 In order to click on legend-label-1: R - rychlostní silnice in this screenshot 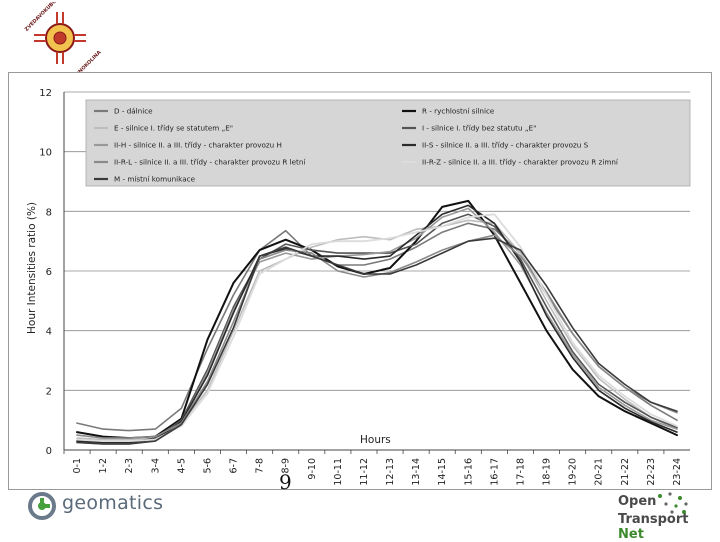, I will do `click(458, 111)`.